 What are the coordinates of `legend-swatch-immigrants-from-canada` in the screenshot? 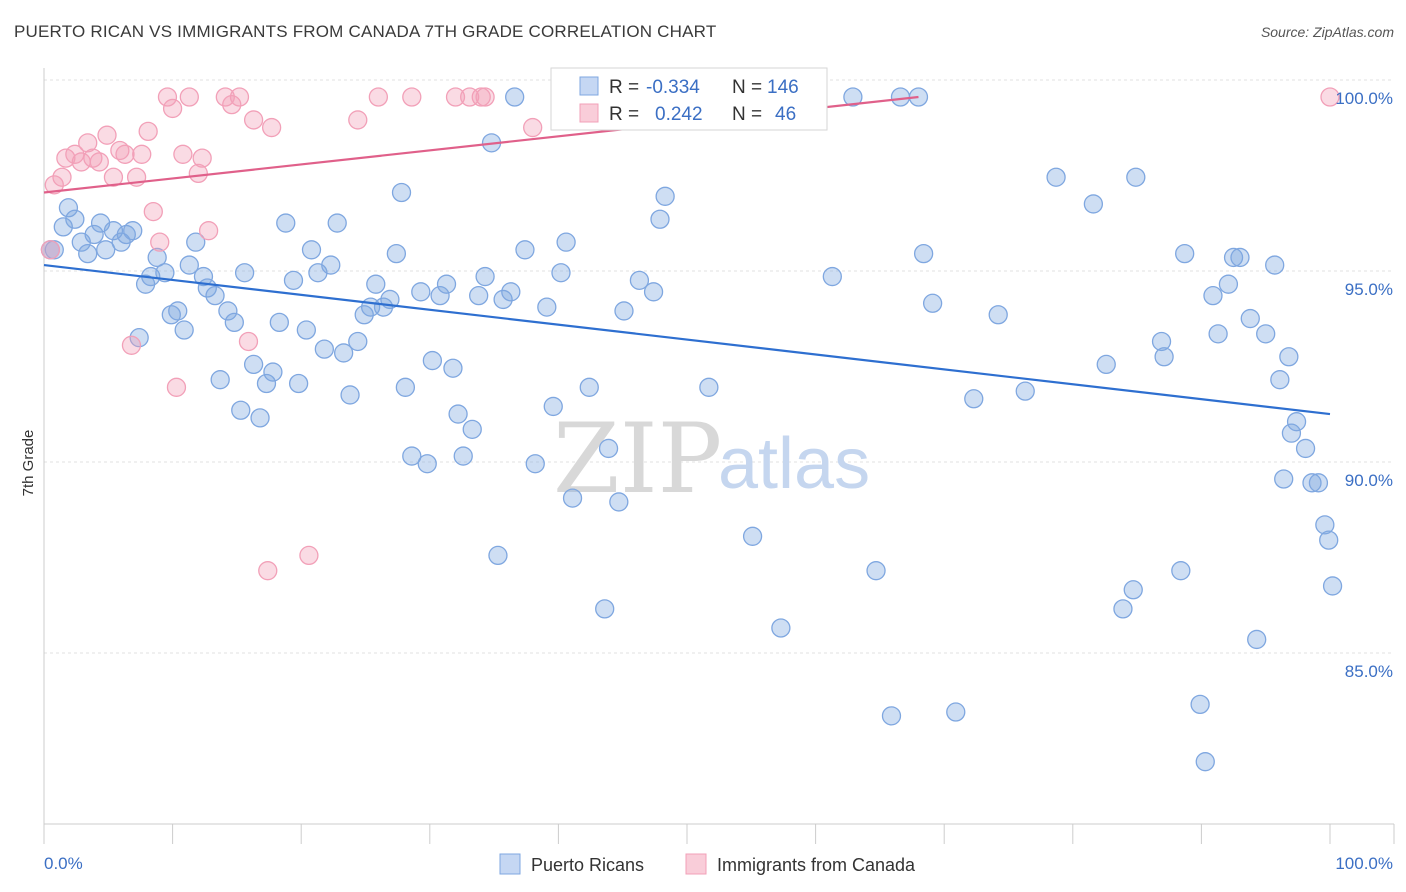 It's located at (589, 113).